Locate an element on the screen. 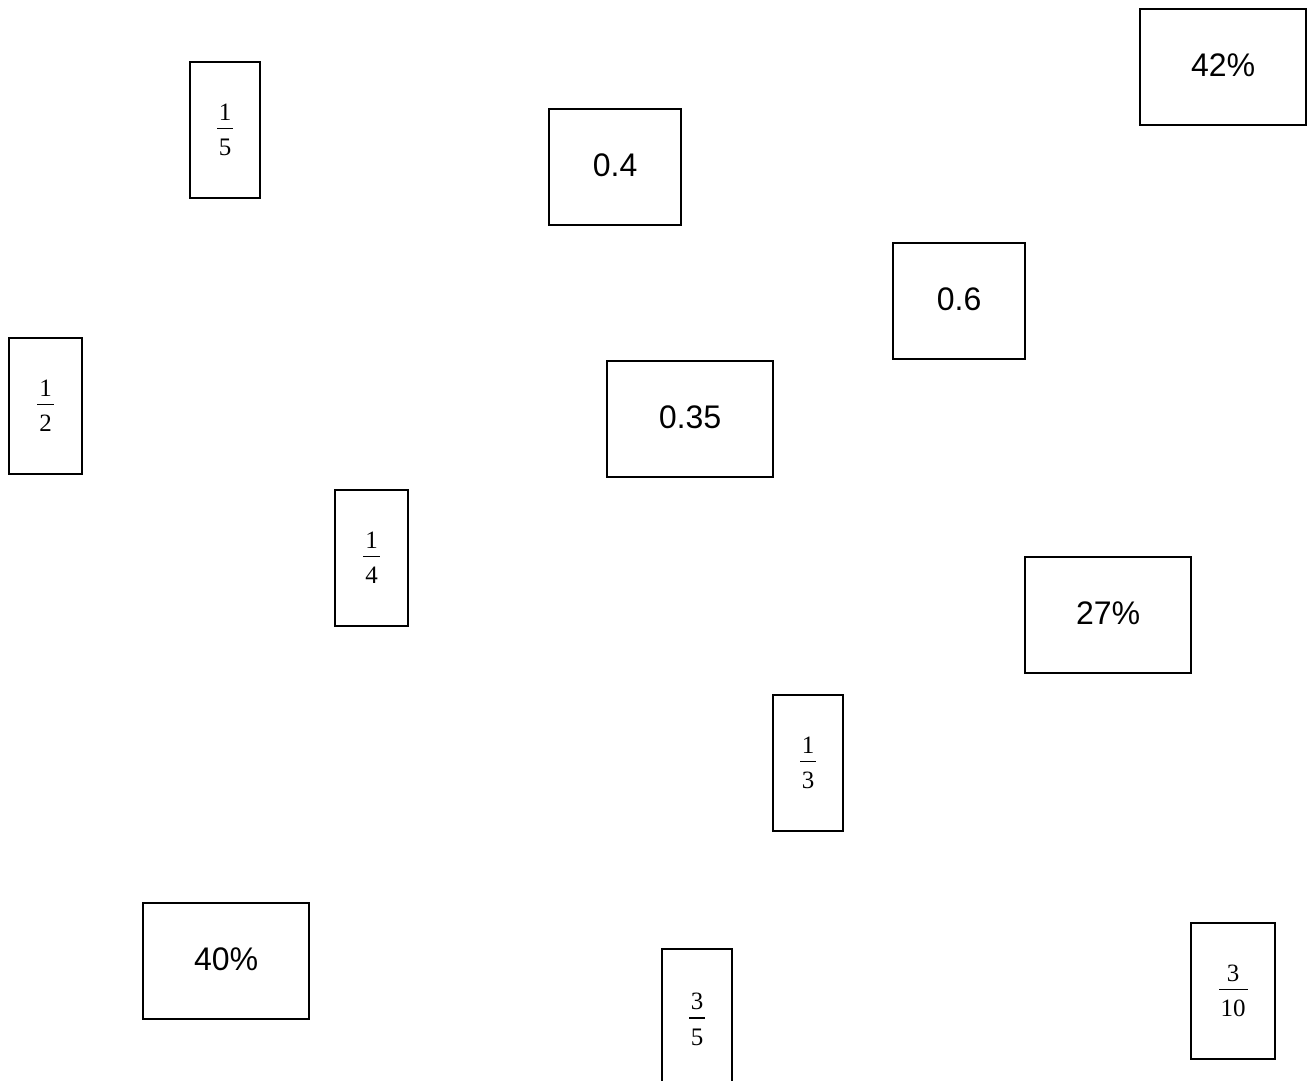 The height and width of the screenshot is (1081, 1312). fraction: 1 4 is located at coordinates (371, 558).